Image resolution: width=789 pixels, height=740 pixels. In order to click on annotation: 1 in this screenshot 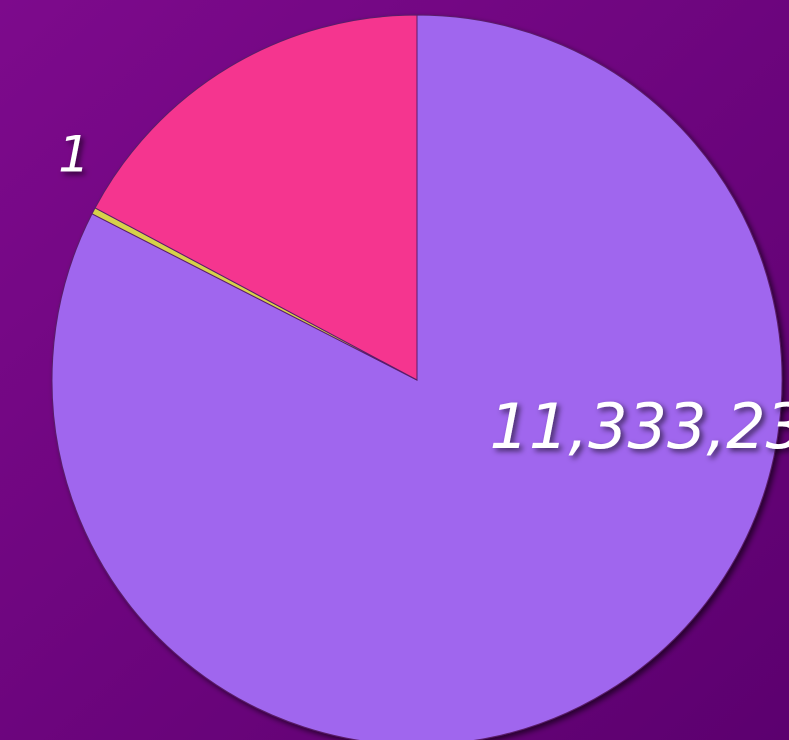, I will do `click(74, 155)`.